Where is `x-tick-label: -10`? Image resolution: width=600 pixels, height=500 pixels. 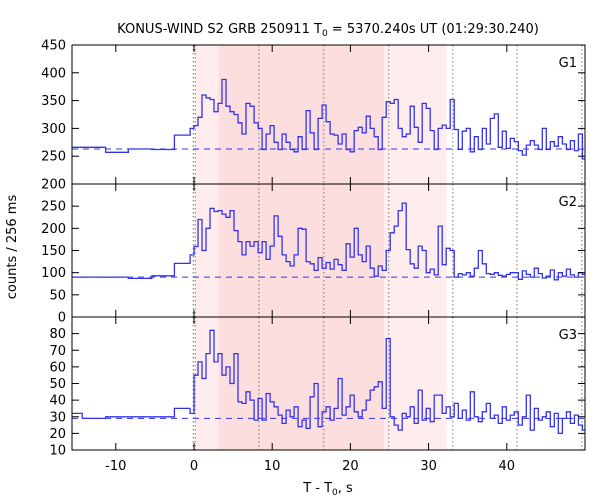
x-tick-label: -10 is located at coordinates (115, 466).